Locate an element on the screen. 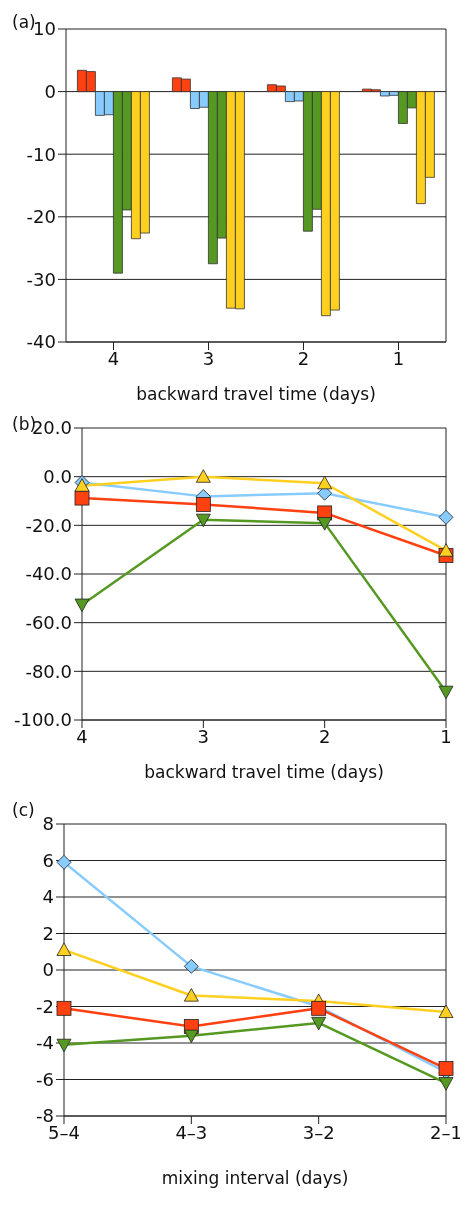  y-tick-label: -80.0 is located at coordinates (48, 671).